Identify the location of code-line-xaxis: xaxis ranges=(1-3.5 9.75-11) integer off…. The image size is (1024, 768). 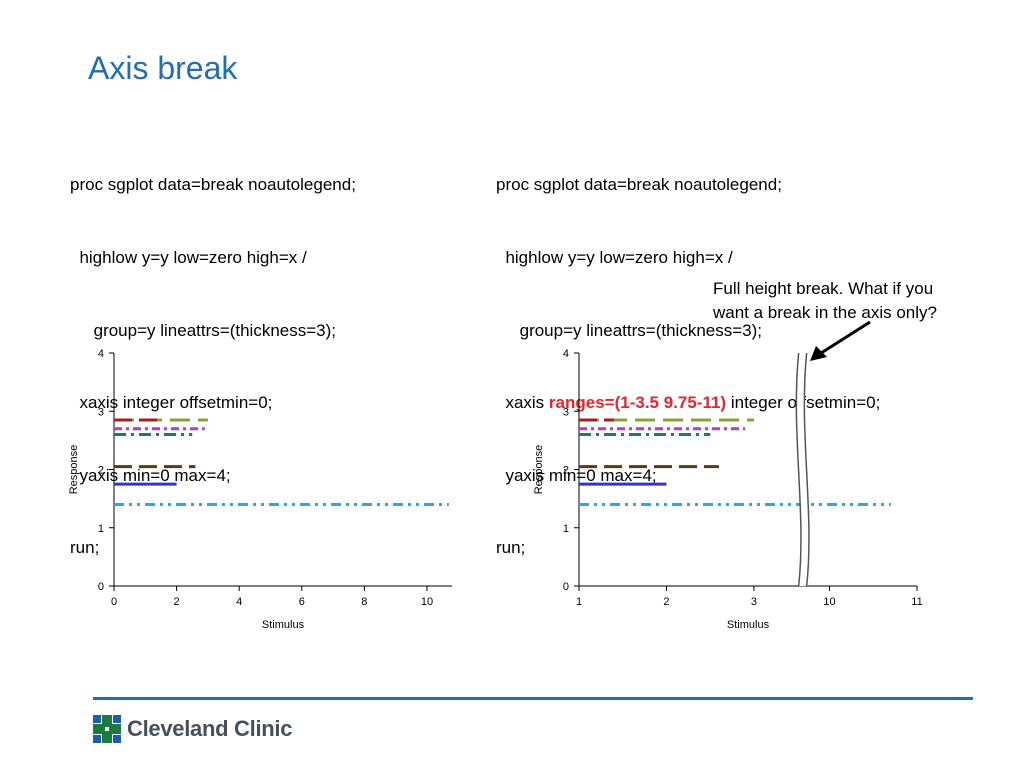
(688, 403).